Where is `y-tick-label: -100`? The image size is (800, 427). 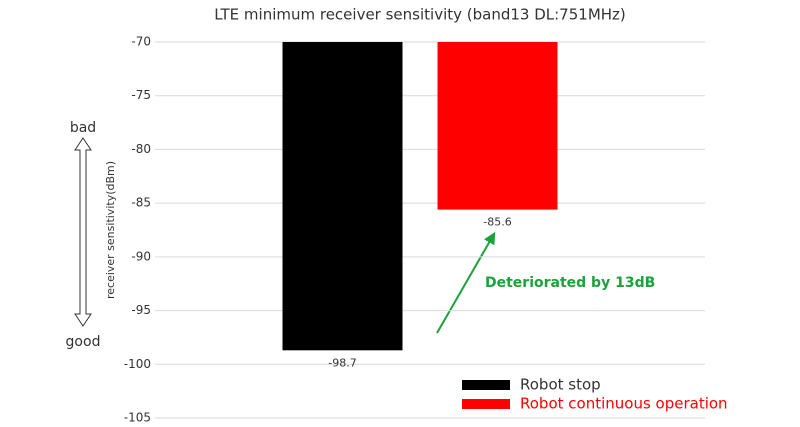 y-tick-label: -100 is located at coordinates (137, 364).